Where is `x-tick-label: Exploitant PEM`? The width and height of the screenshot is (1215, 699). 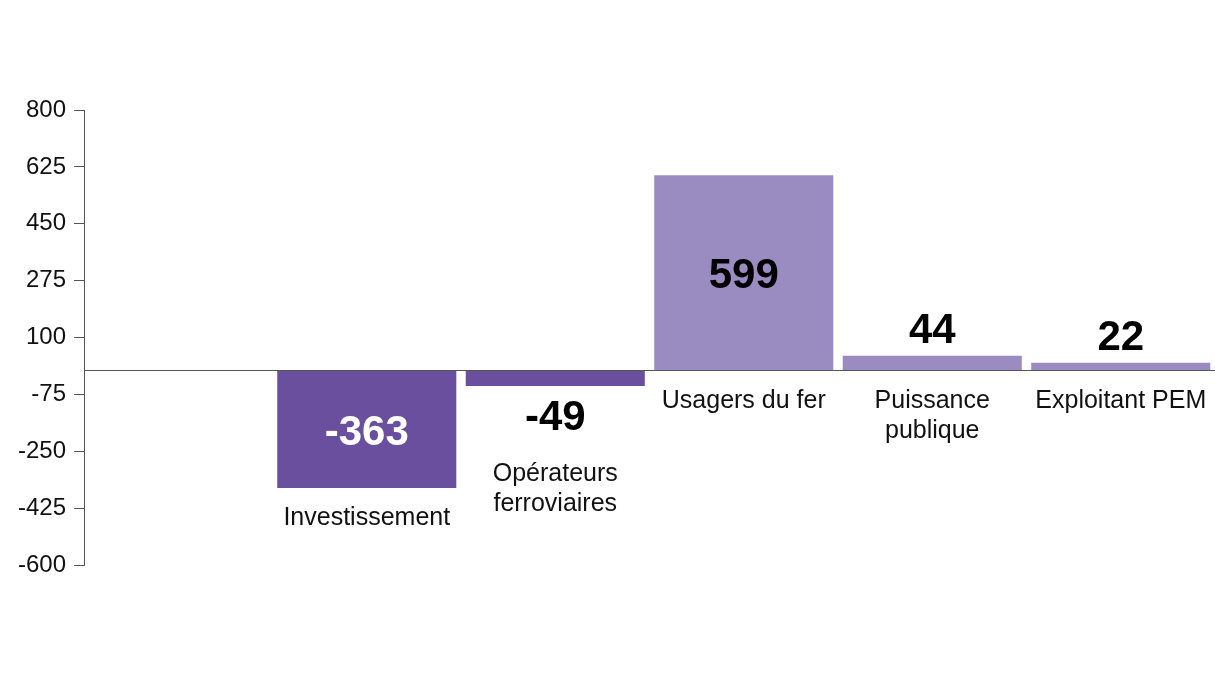
x-tick-label: Exploitant PEM is located at coordinates (1121, 398).